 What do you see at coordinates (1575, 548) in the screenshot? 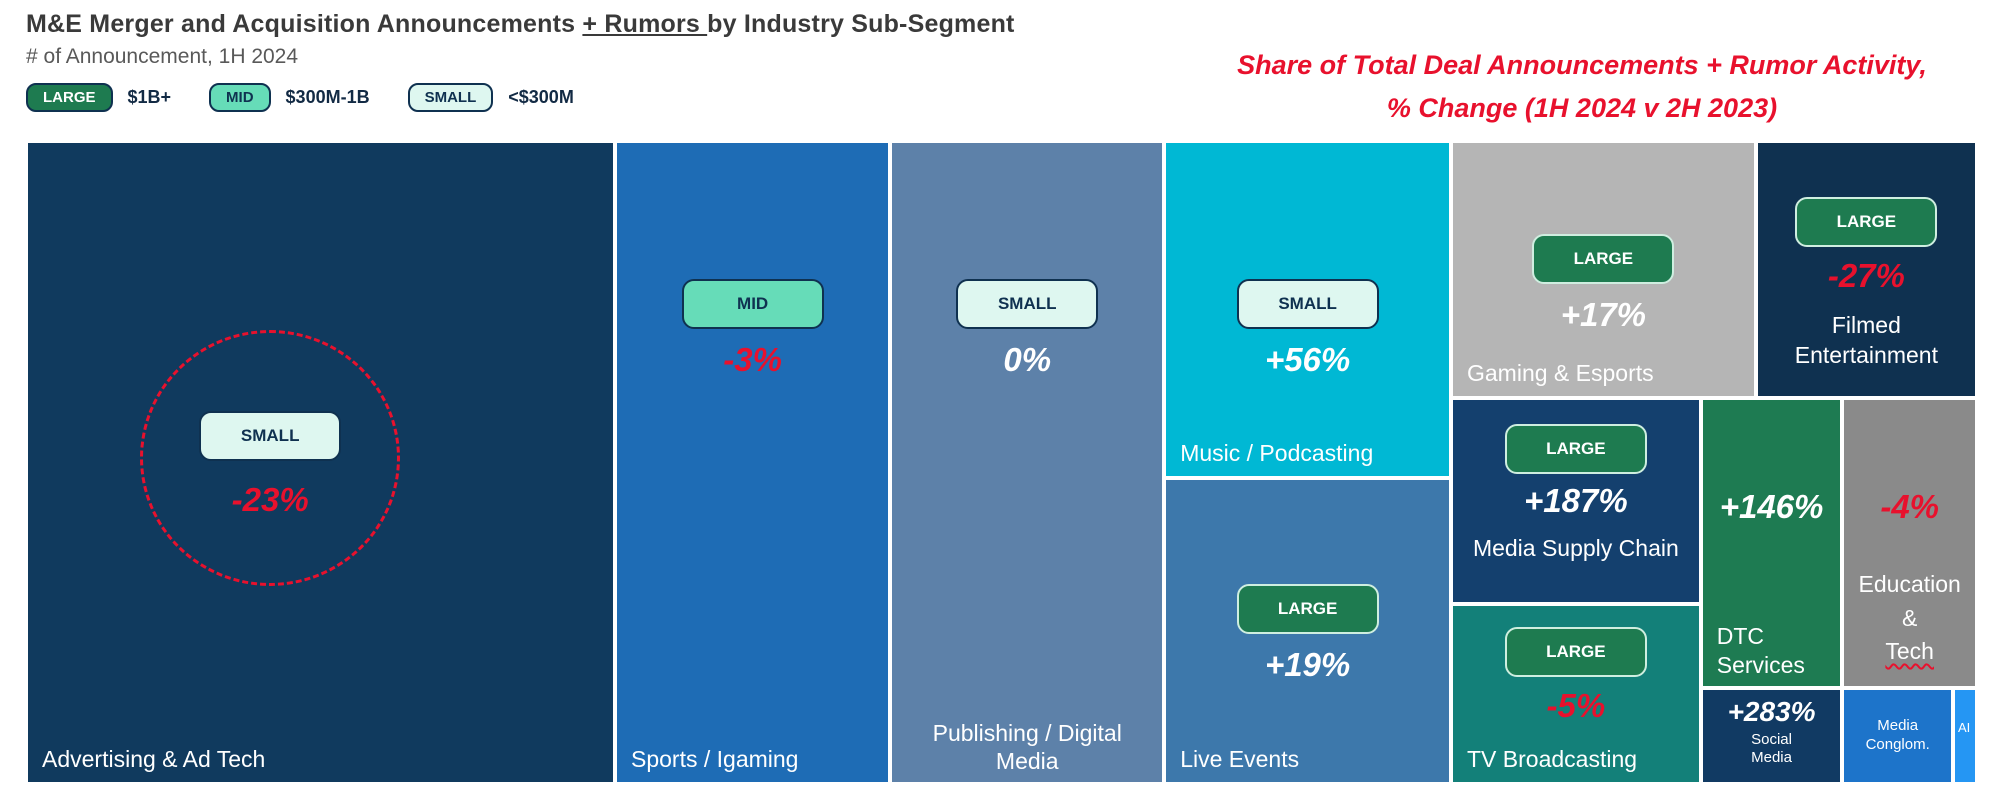
I see `block-label: Media Supply Chain` at bounding box center [1575, 548].